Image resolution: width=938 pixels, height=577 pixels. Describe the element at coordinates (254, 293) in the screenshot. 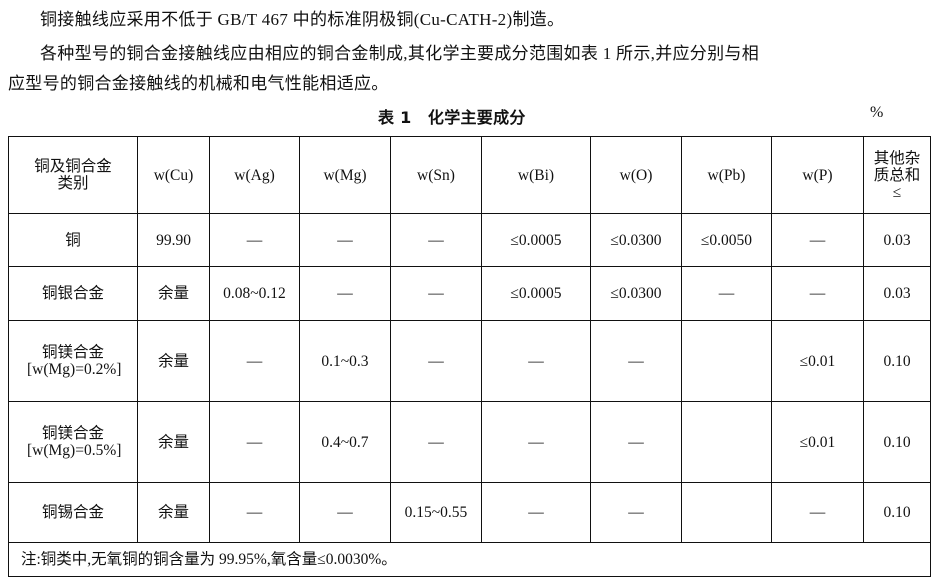

I see `table-cell: 0.08~0.12` at that location.